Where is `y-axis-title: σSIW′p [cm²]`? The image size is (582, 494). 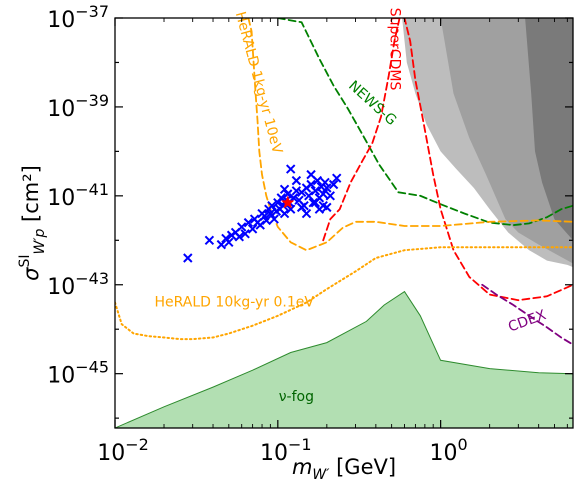
y-axis-title: σSIW′p [cm²] is located at coordinates (32, 223).